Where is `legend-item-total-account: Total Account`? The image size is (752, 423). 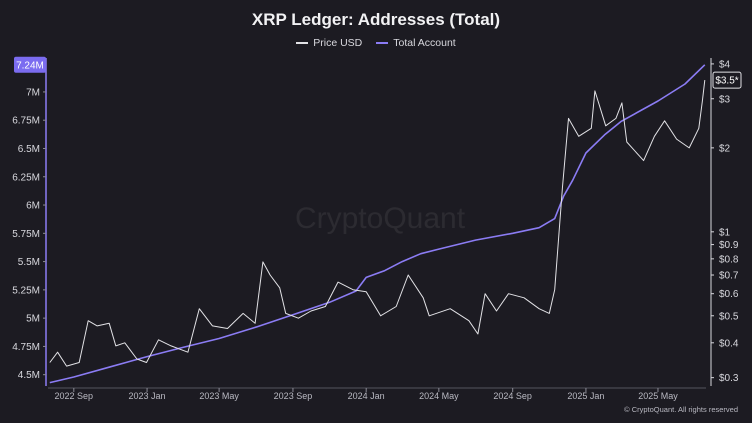
legend-item-total-account: Total Account is located at coordinates (416, 43).